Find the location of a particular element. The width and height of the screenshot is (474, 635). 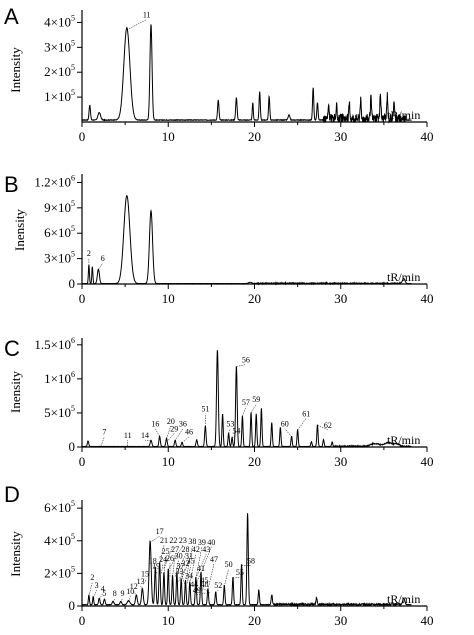

peak-label: 46 is located at coordinates (189, 432).